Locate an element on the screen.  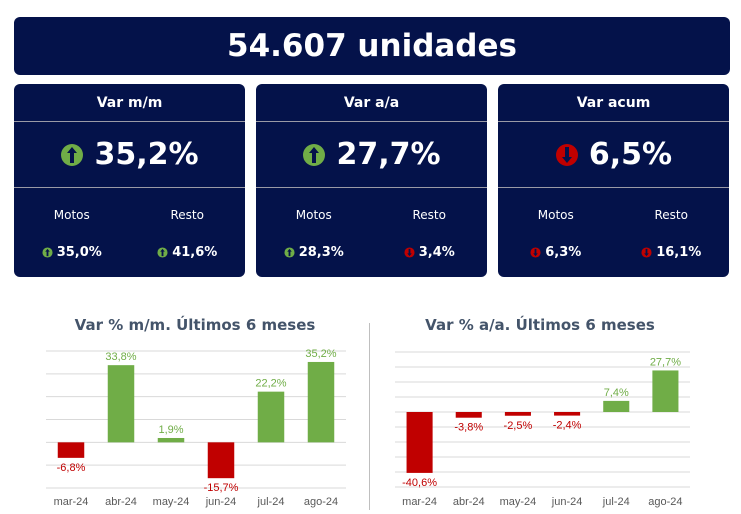
data-label: -15,7% is located at coordinates (221, 488).